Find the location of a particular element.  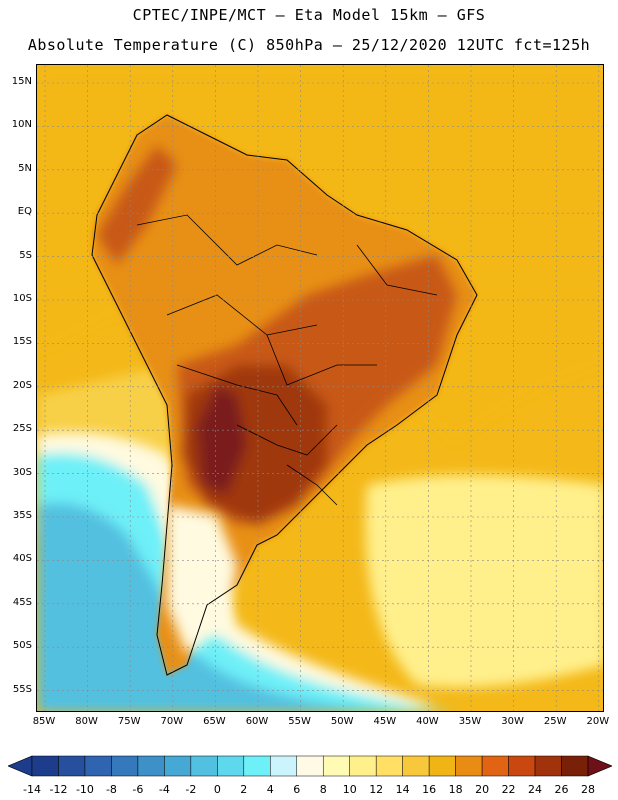

colorbar-tick-label: 18 is located at coordinates (455, 789).